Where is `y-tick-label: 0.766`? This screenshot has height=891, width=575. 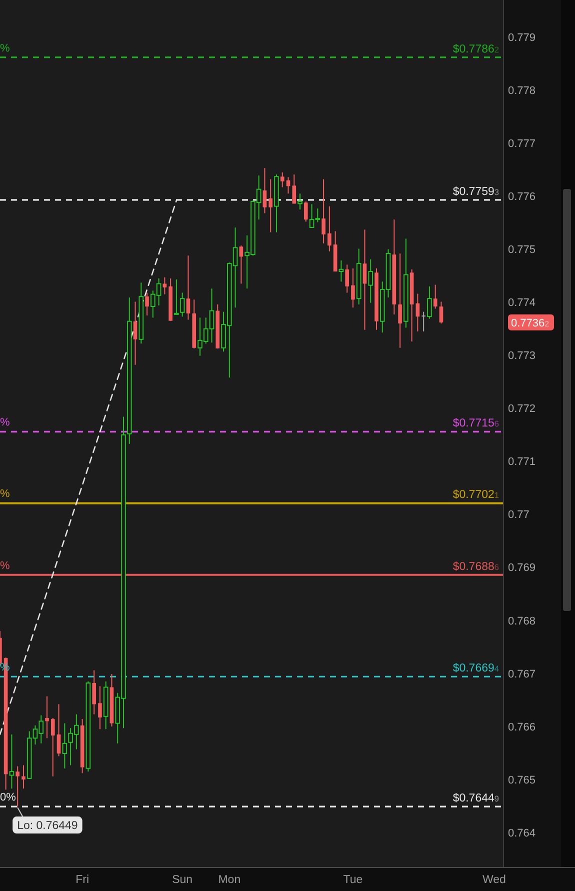 y-tick-label: 0.766 is located at coordinates (522, 727).